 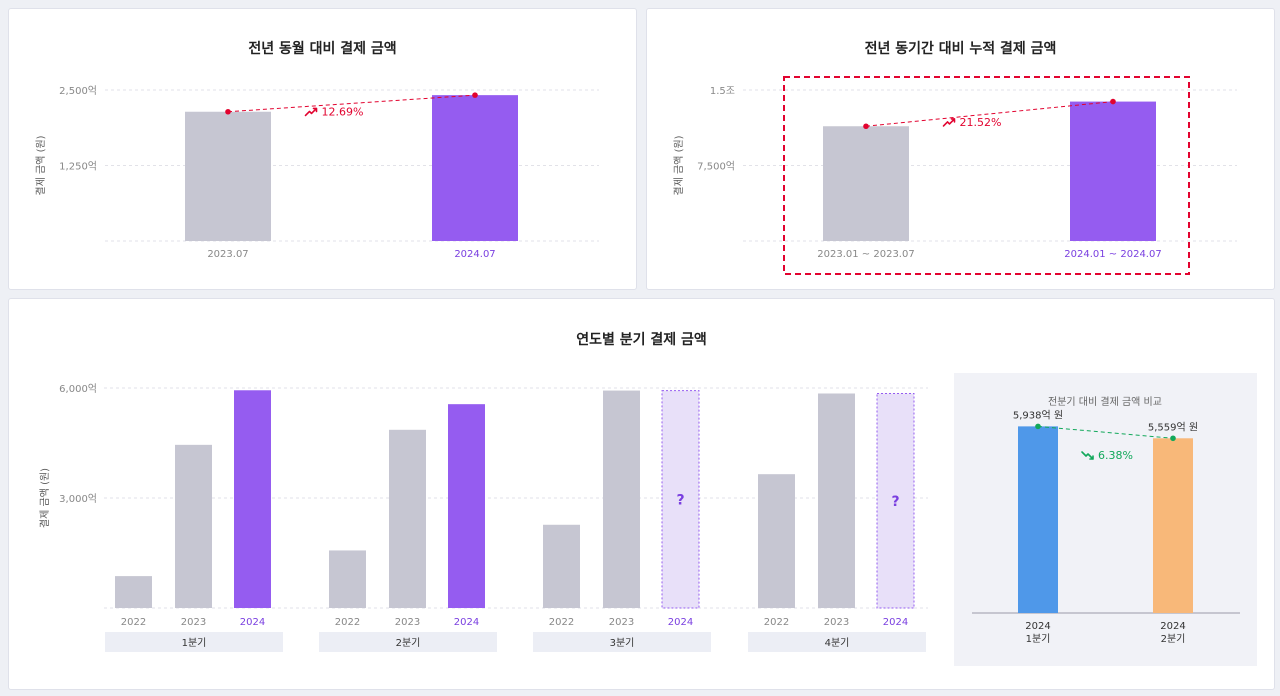 I want to click on value-label: 5,938억 원, so click(x=1038, y=415).